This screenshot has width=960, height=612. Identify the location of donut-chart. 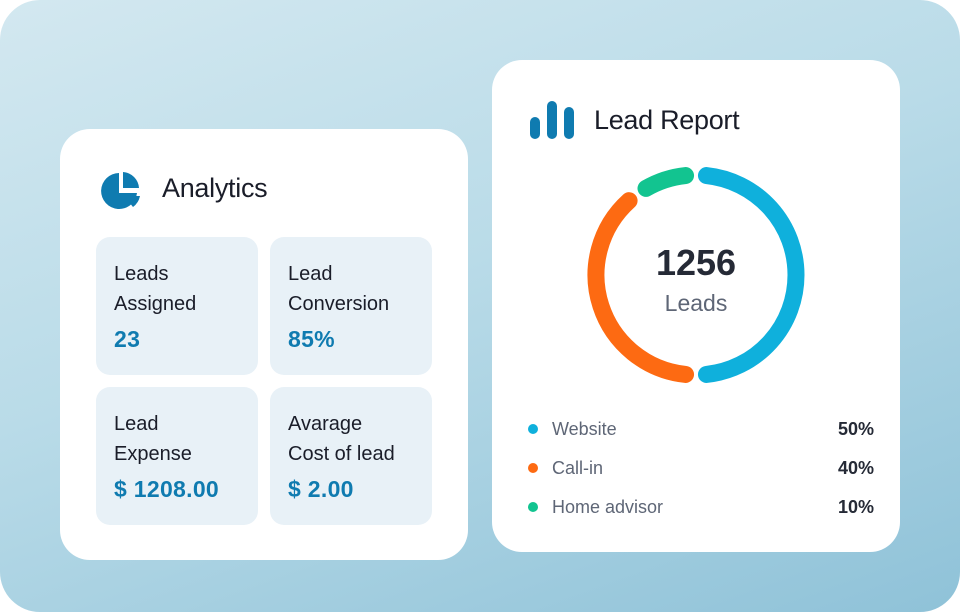
(696, 275).